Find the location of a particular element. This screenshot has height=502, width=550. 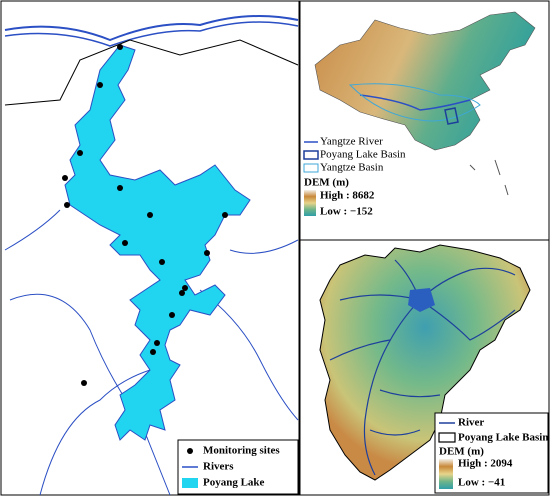

legend-label: River is located at coordinates (471, 423).